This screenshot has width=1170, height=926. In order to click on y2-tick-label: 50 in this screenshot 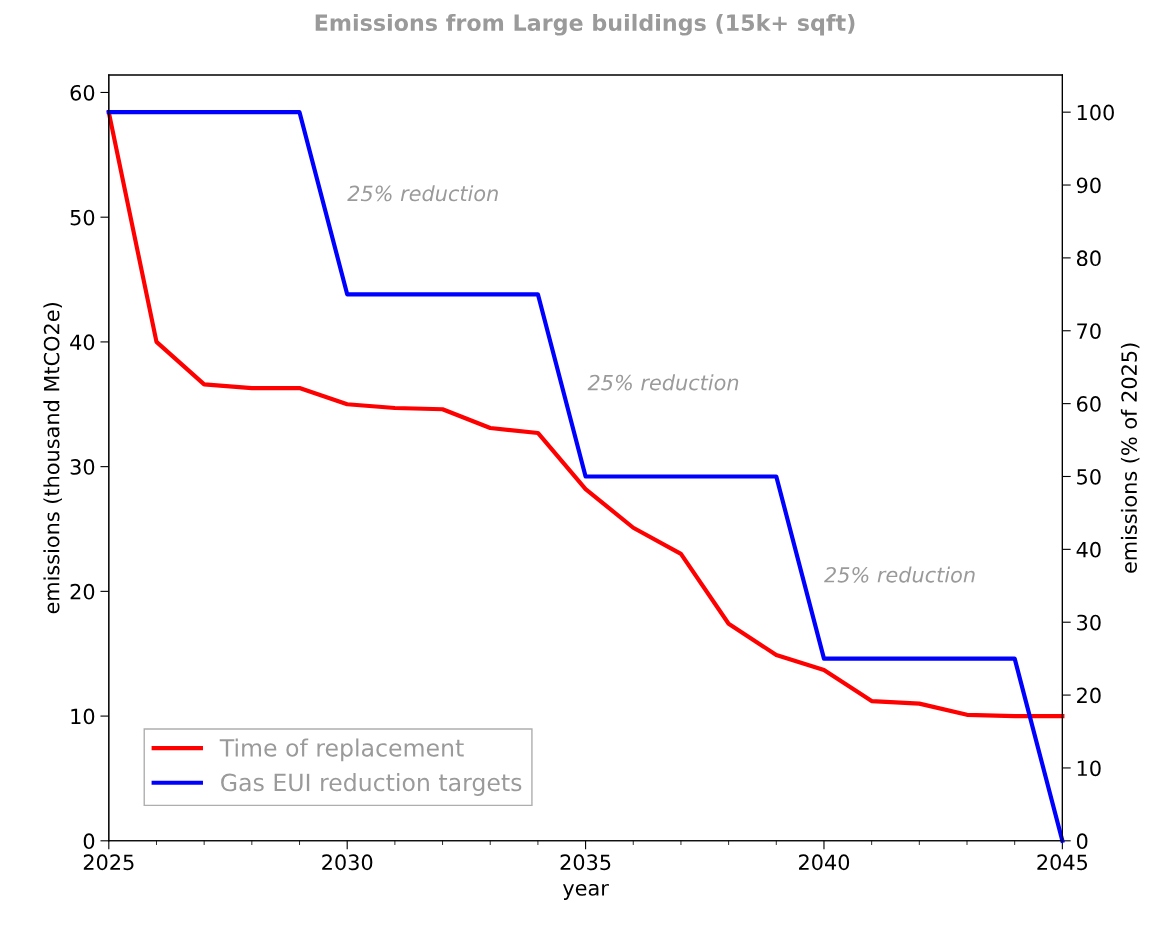, I will do `click(1089, 476)`.